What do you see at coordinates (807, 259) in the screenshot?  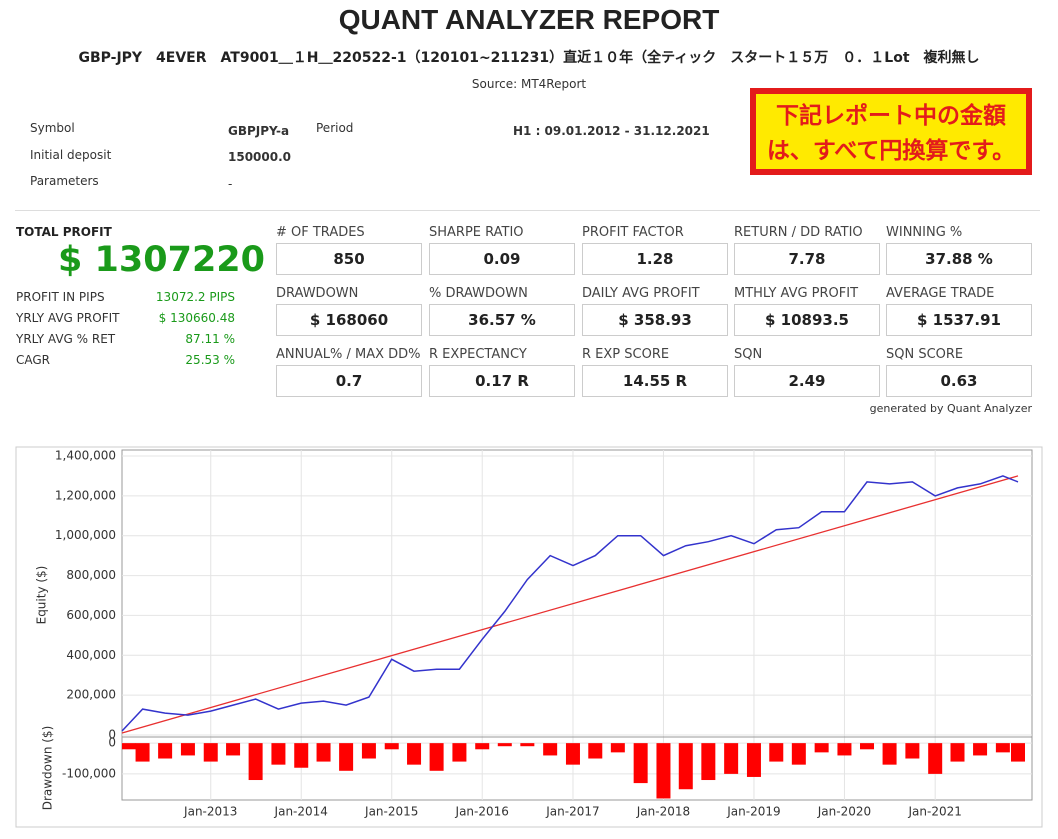 I see `stat-value: 7.78` at bounding box center [807, 259].